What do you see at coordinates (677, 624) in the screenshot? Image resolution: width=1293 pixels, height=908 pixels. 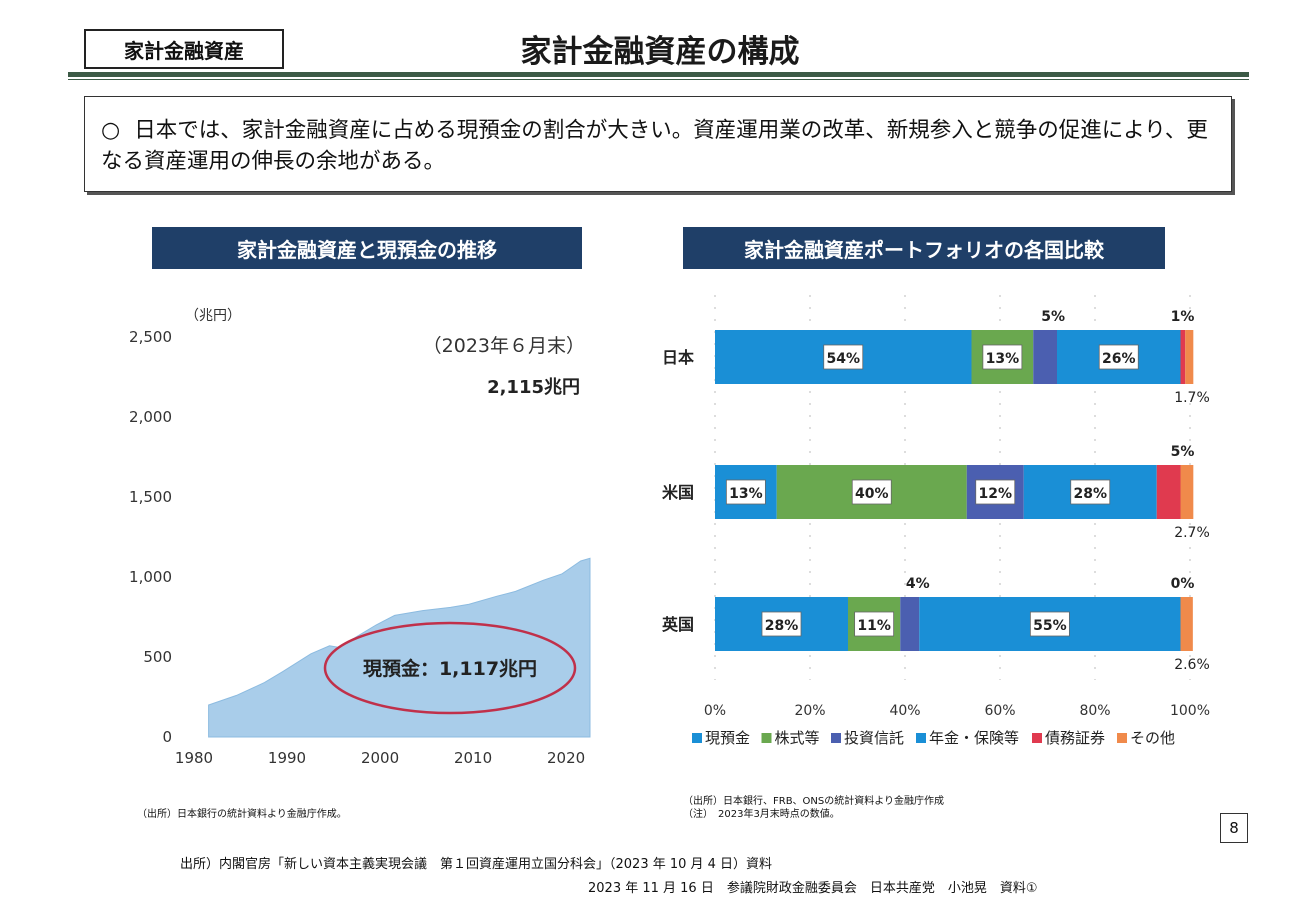 I see `category-label: 英国` at bounding box center [677, 624].